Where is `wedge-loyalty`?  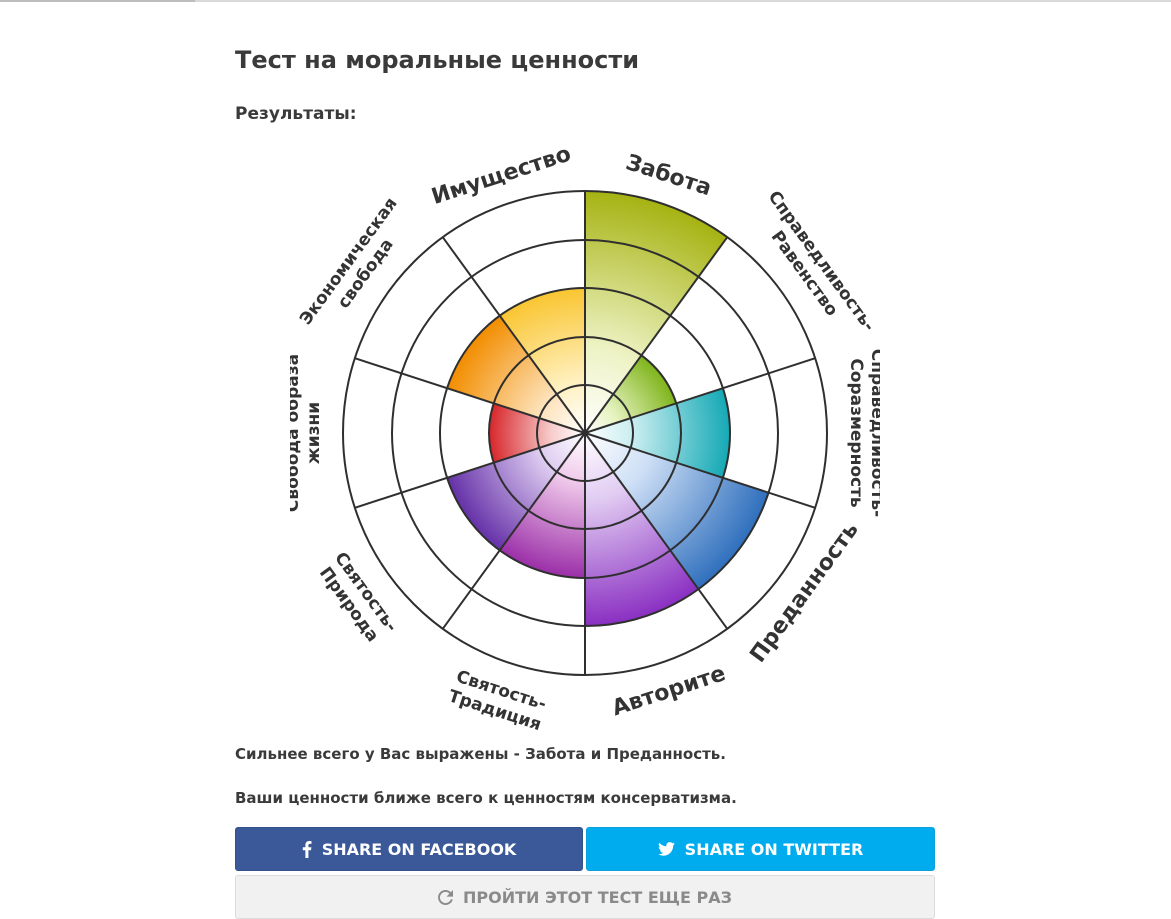
wedge-loyalty is located at coordinates (677, 511).